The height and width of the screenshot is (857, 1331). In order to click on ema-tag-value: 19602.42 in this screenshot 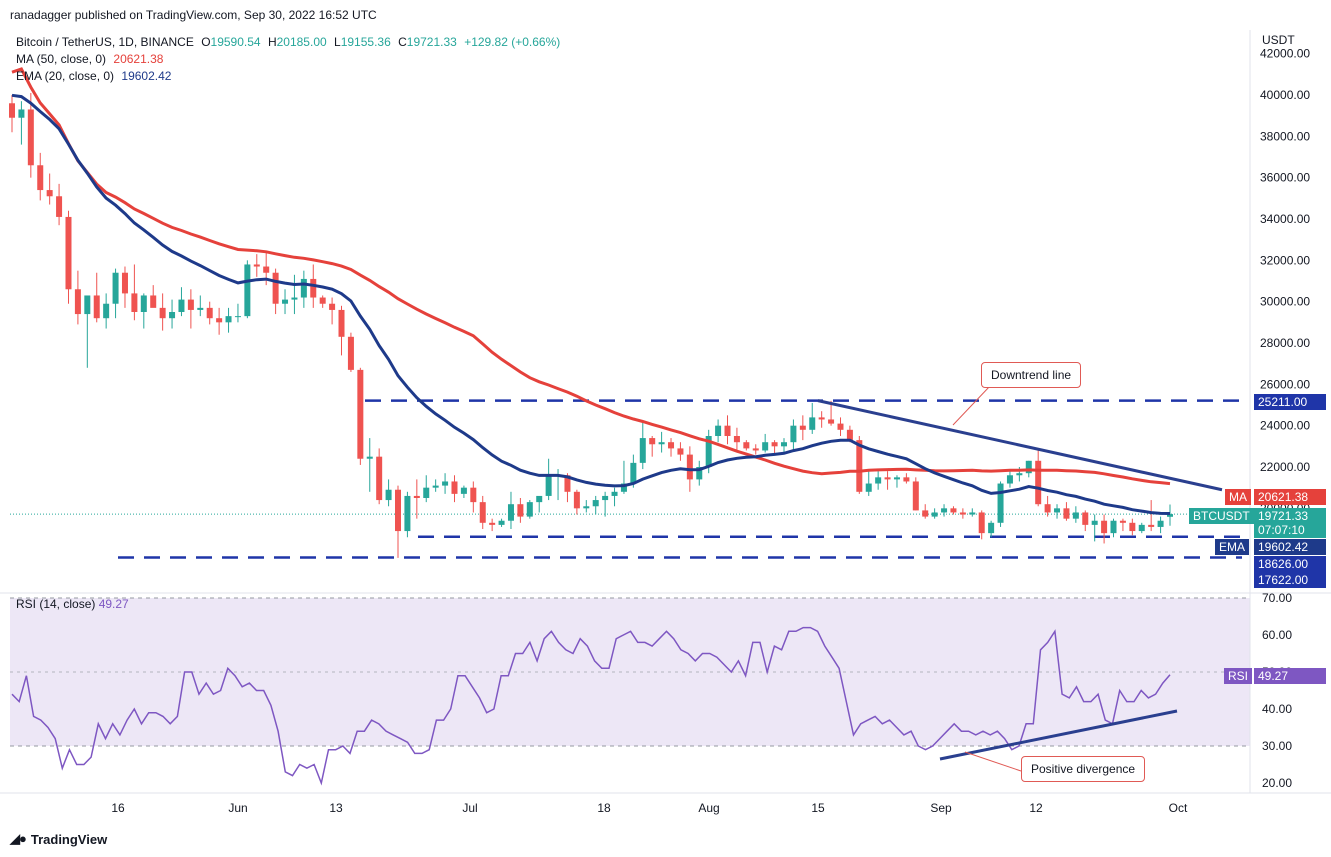, I will do `click(1290, 547)`.